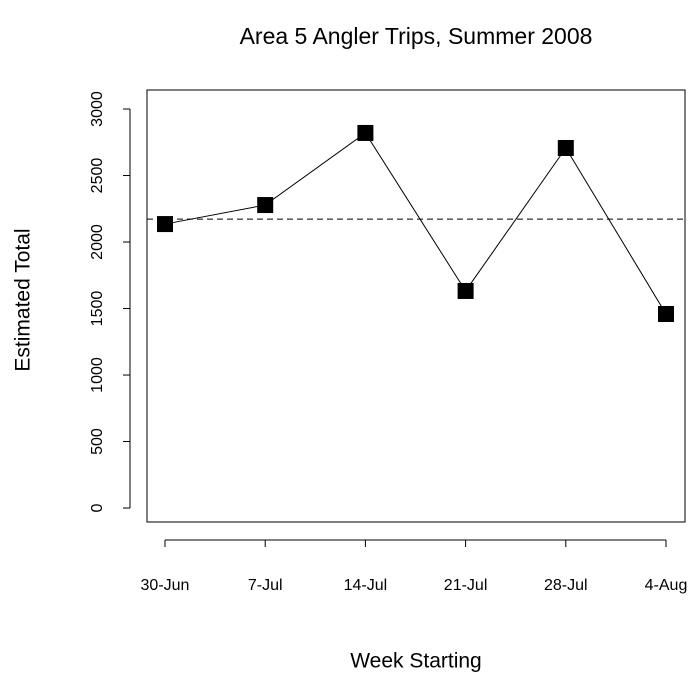 The width and height of the screenshot is (696, 679). What do you see at coordinates (466, 585) in the screenshot?
I see `x-tick-label: 21-Jul` at bounding box center [466, 585].